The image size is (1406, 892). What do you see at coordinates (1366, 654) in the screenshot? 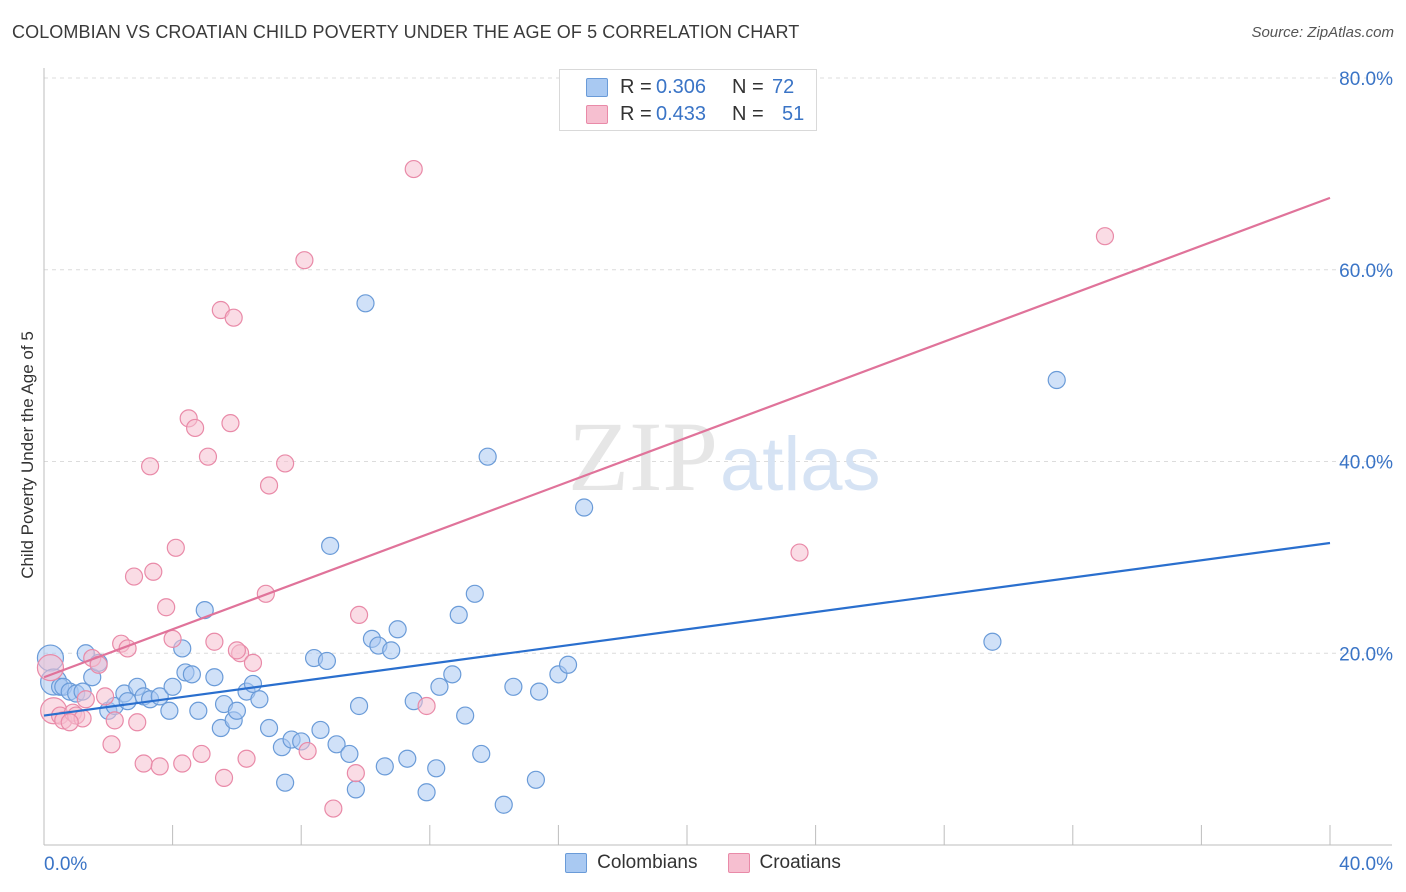
I see `y-tick-label: 20.0%` at bounding box center [1366, 654].